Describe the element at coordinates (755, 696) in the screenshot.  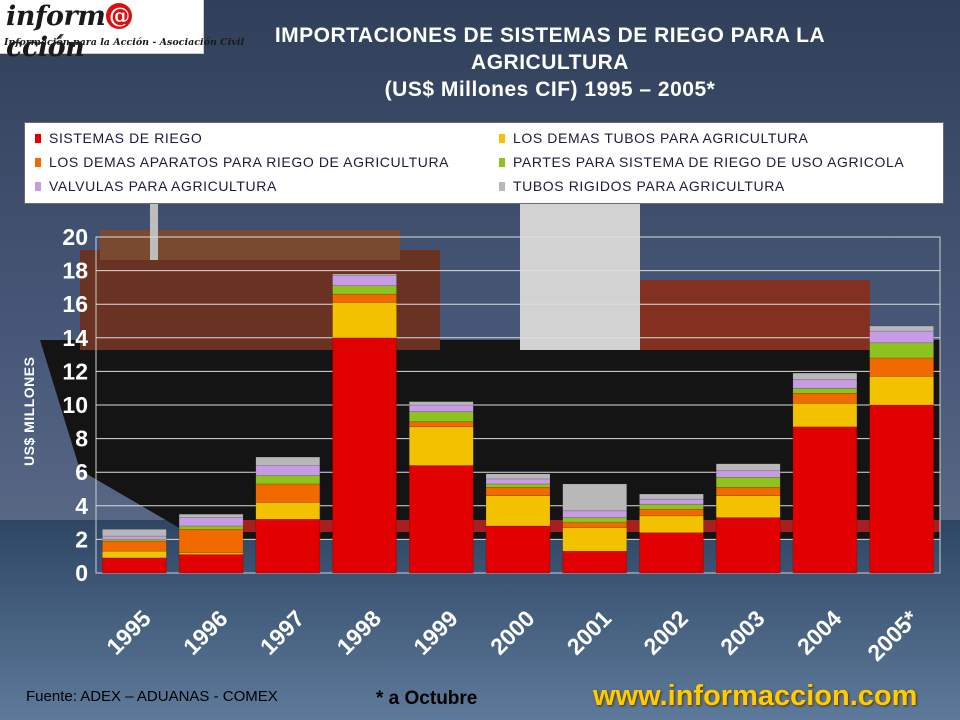
I see `website-link: www.informaccion.com` at that location.